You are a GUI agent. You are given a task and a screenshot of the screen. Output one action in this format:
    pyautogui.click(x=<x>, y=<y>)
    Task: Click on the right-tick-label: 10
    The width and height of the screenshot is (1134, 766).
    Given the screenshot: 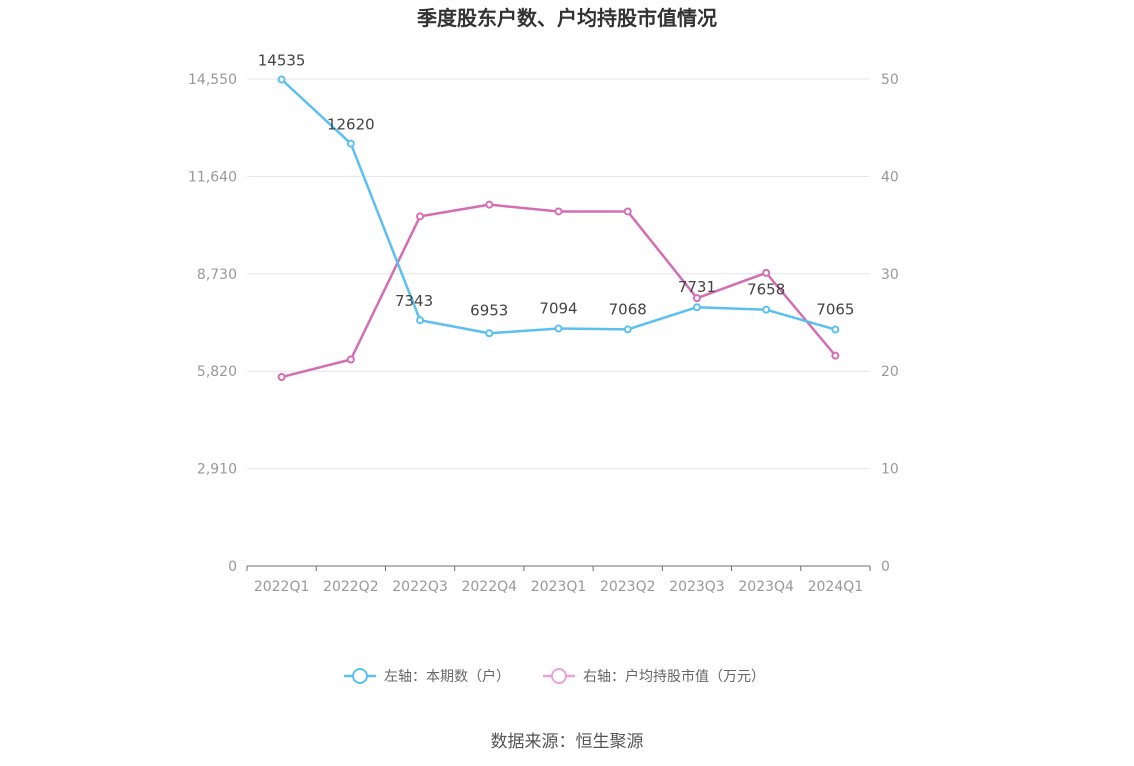 What is the action you would take?
    pyautogui.click(x=890, y=470)
    